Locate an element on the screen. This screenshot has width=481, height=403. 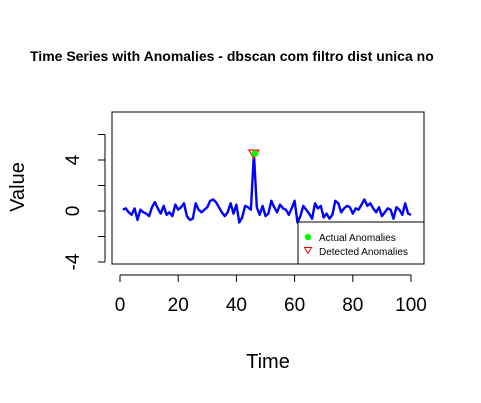
legend-box is located at coordinates (361, 243).